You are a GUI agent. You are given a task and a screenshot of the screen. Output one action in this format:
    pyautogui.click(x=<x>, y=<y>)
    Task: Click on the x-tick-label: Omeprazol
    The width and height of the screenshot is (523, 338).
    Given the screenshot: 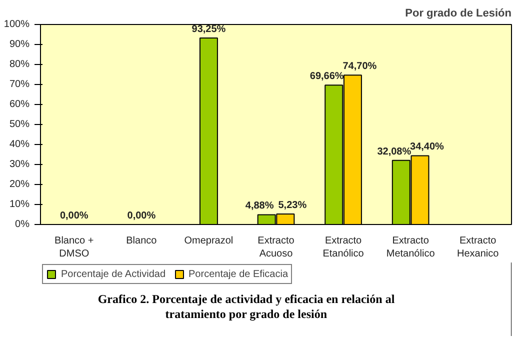 What is the action you would take?
    pyautogui.click(x=209, y=241)
    